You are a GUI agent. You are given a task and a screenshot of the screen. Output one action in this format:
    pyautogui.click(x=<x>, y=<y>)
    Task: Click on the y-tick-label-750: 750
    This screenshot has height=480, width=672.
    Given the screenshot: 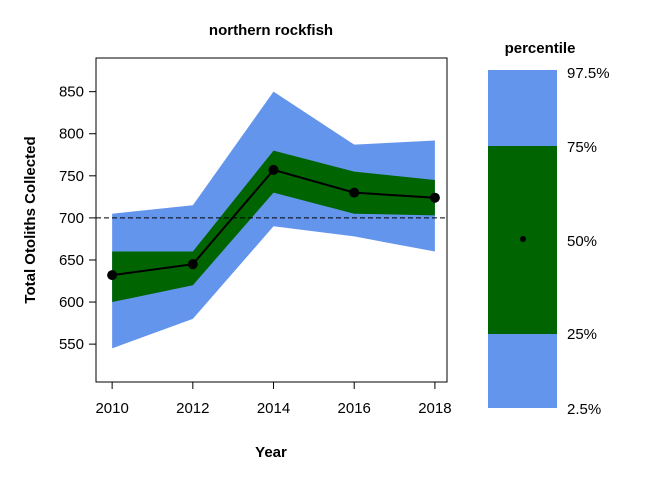 What is the action you would take?
    pyautogui.click(x=71, y=176)
    